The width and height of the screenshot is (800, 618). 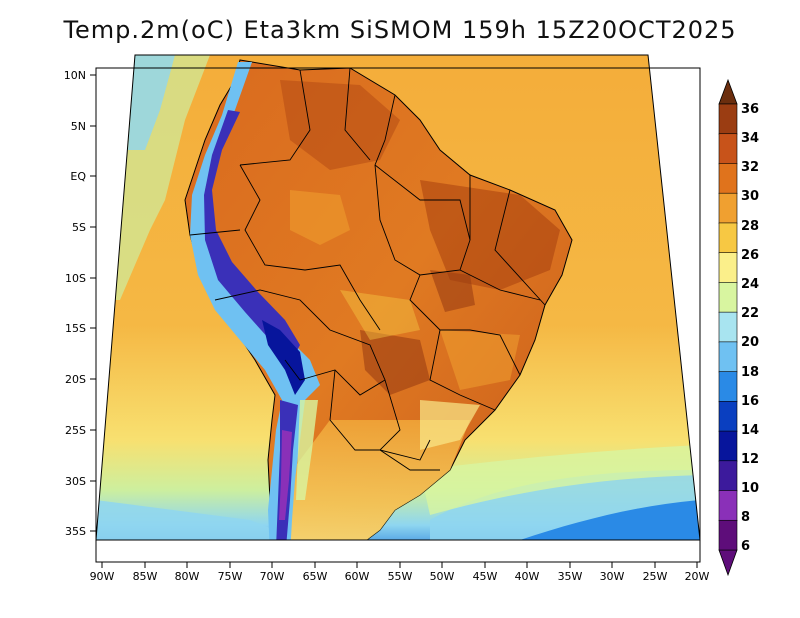 What do you see at coordinates (230, 576) in the screenshot?
I see `lon-label: 75W` at bounding box center [230, 576].